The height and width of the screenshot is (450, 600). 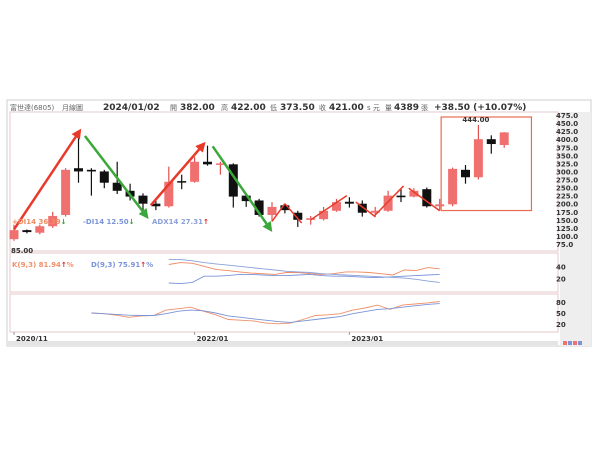 What do you see at coordinates (346, 108) in the screenshot?
I see `close-value: 421.00` at bounding box center [346, 108].